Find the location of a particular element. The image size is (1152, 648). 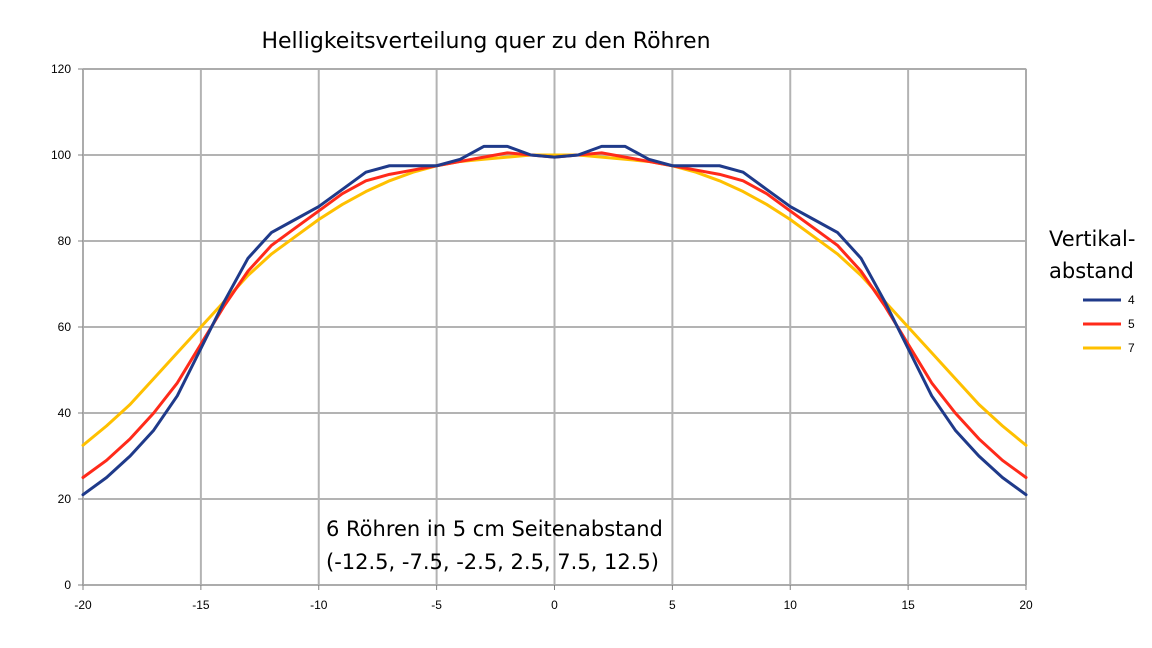

x-tick-label: -5 is located at coordinates (436, 605).